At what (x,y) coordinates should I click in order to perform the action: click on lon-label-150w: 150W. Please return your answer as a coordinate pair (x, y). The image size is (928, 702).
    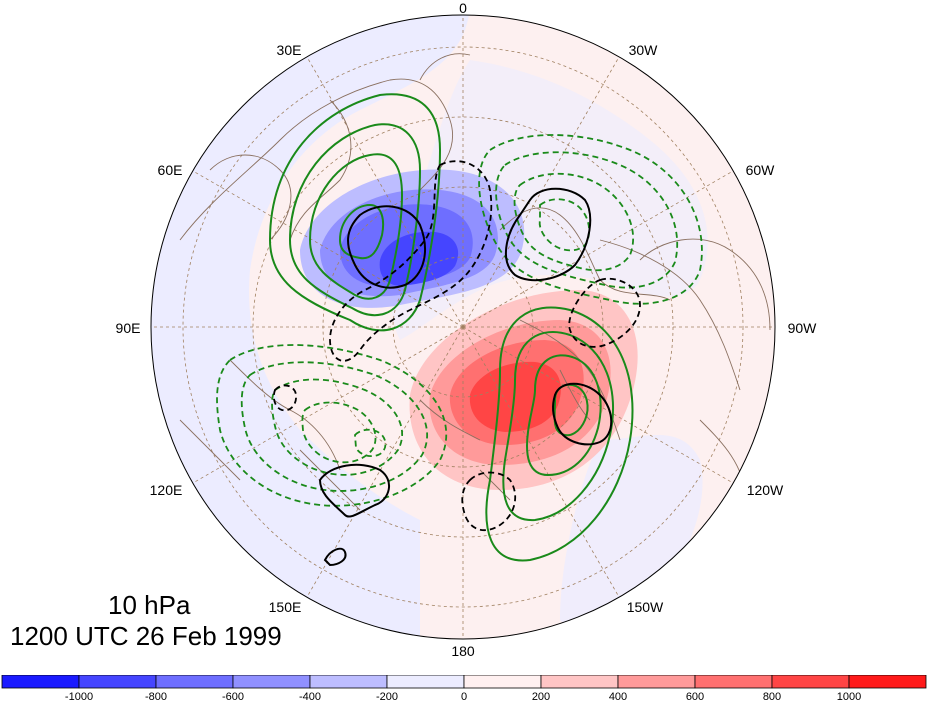
    Looking at the image, I should click on (645, 607).